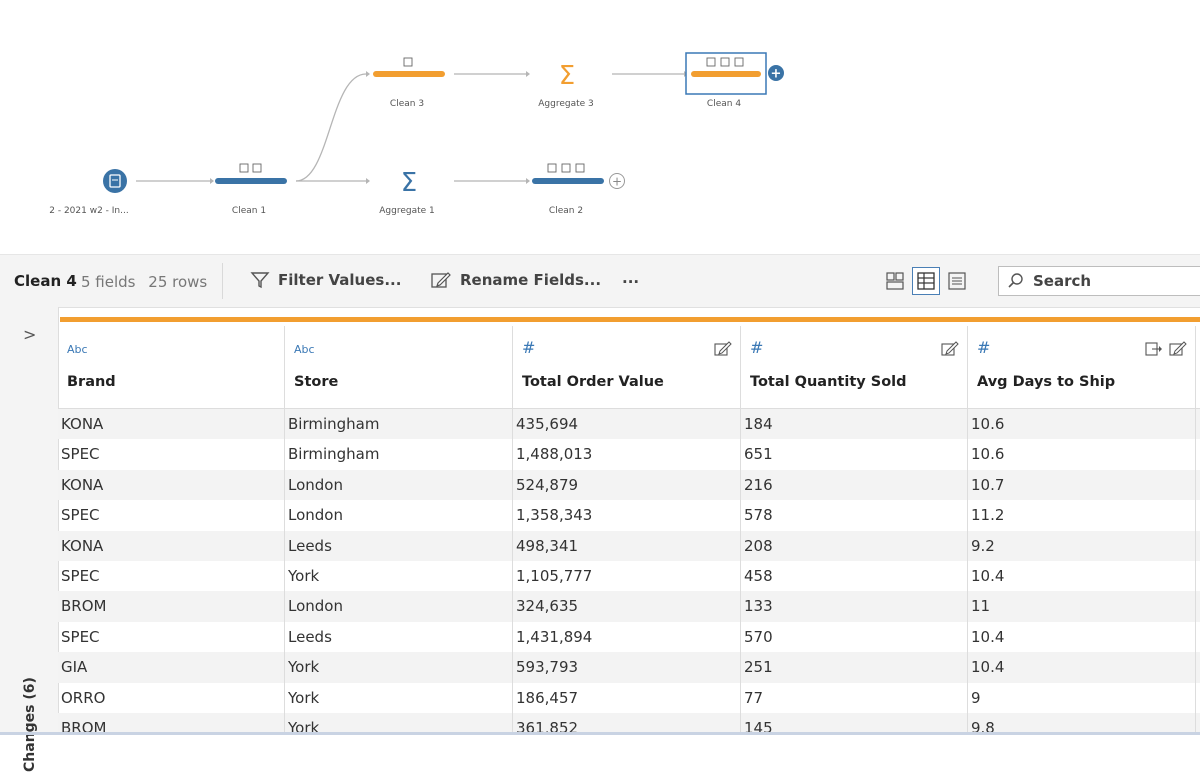 This screenshot has height=772, width=1200. I want to click on column-header-avg-days-to-ship: # Avg Days to Ship, so click(1082, 367).